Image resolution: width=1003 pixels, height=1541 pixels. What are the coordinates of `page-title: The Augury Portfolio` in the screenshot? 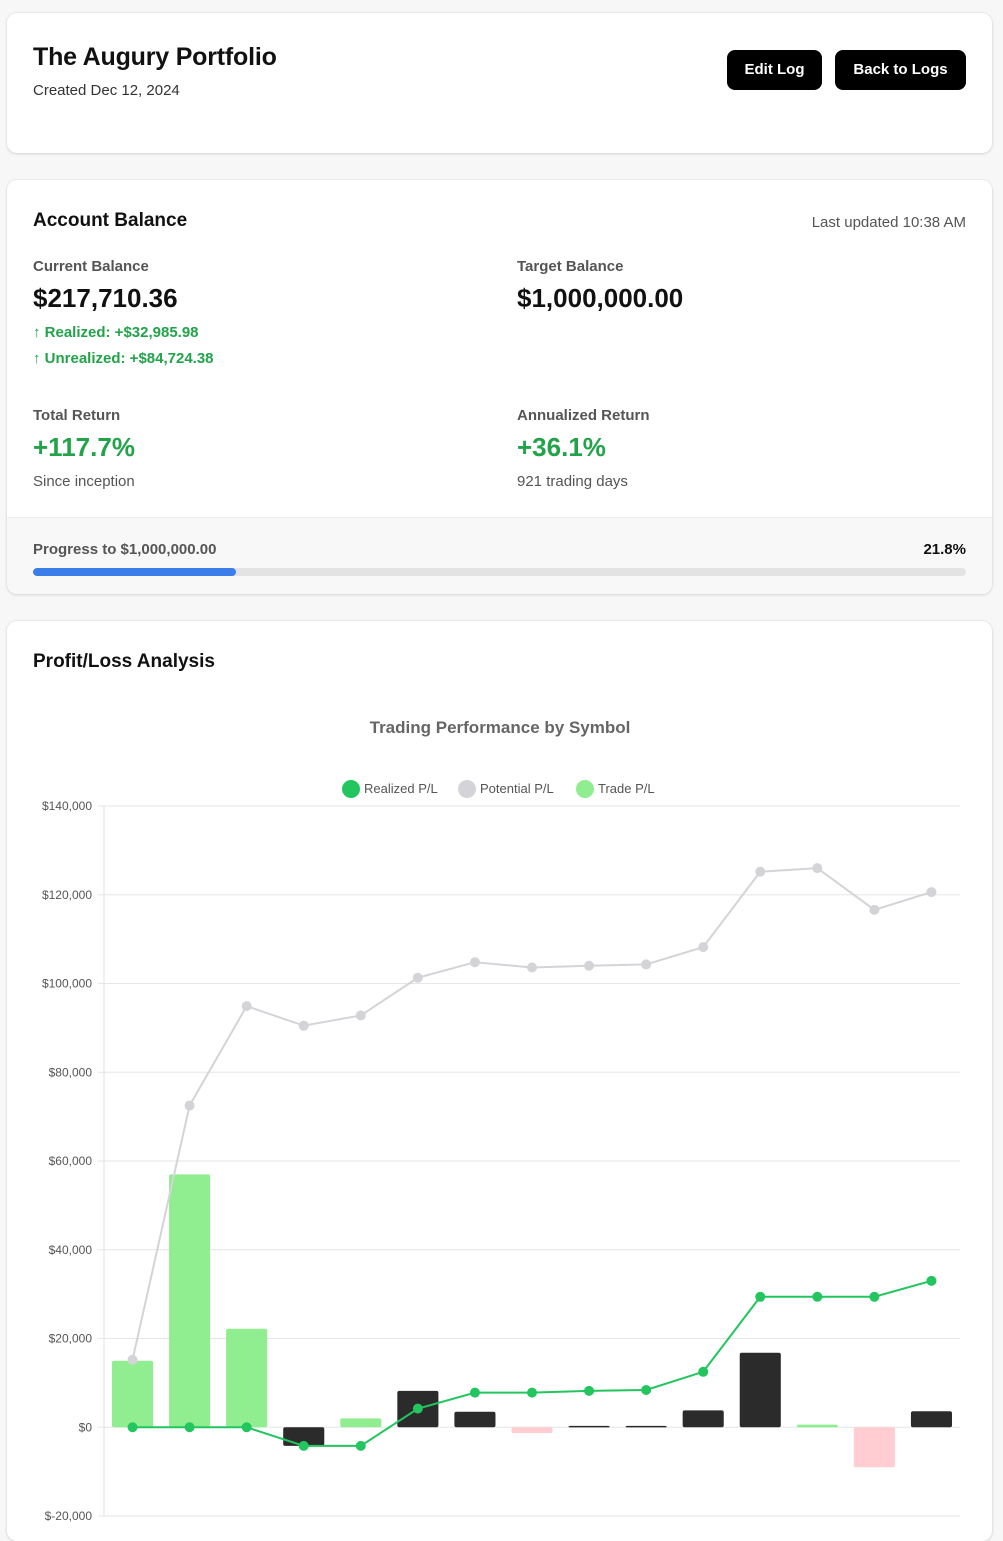 It's located at (155, 57).